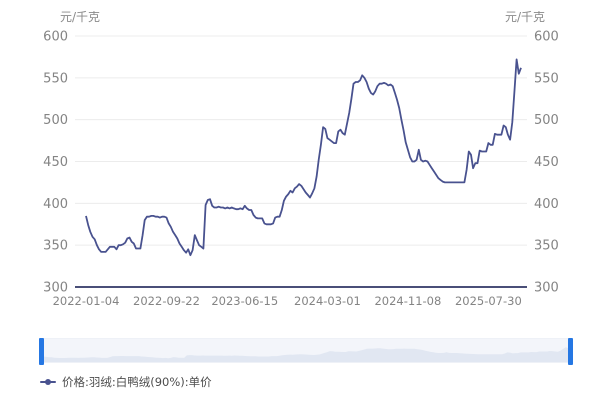 The width and height of the screenshot is (612, 400). Describe the element at coordinates (407, 301) in the screenshot. I see `svg-text: 2024-11-08` at that location.